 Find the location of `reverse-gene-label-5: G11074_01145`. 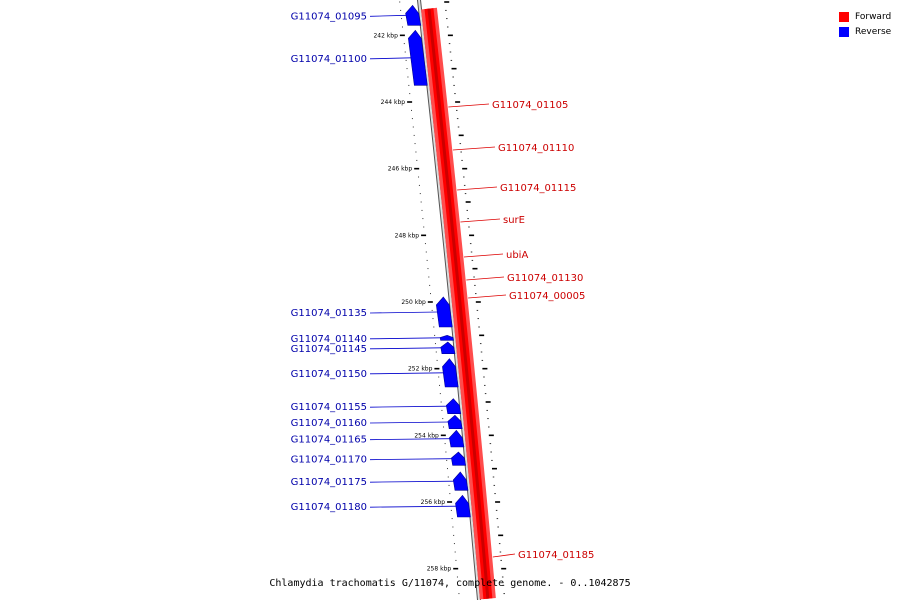

reverse-gene-label-5: G11074_01145 is located at coordinates (329, 349).